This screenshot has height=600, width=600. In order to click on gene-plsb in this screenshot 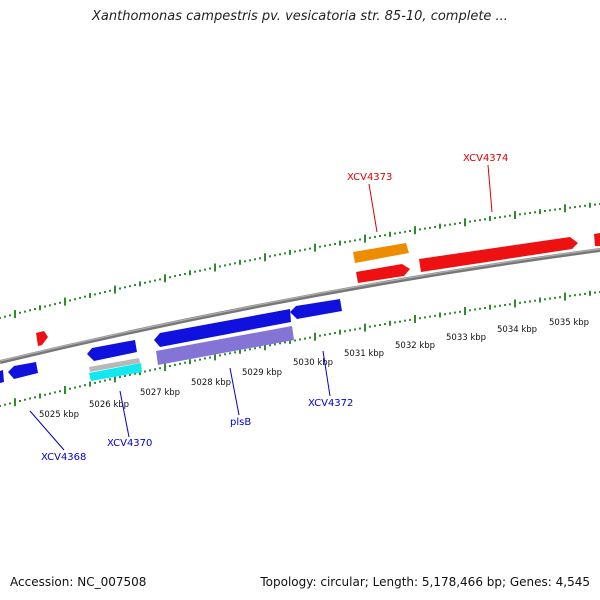, I will do `click(225, 345)`.